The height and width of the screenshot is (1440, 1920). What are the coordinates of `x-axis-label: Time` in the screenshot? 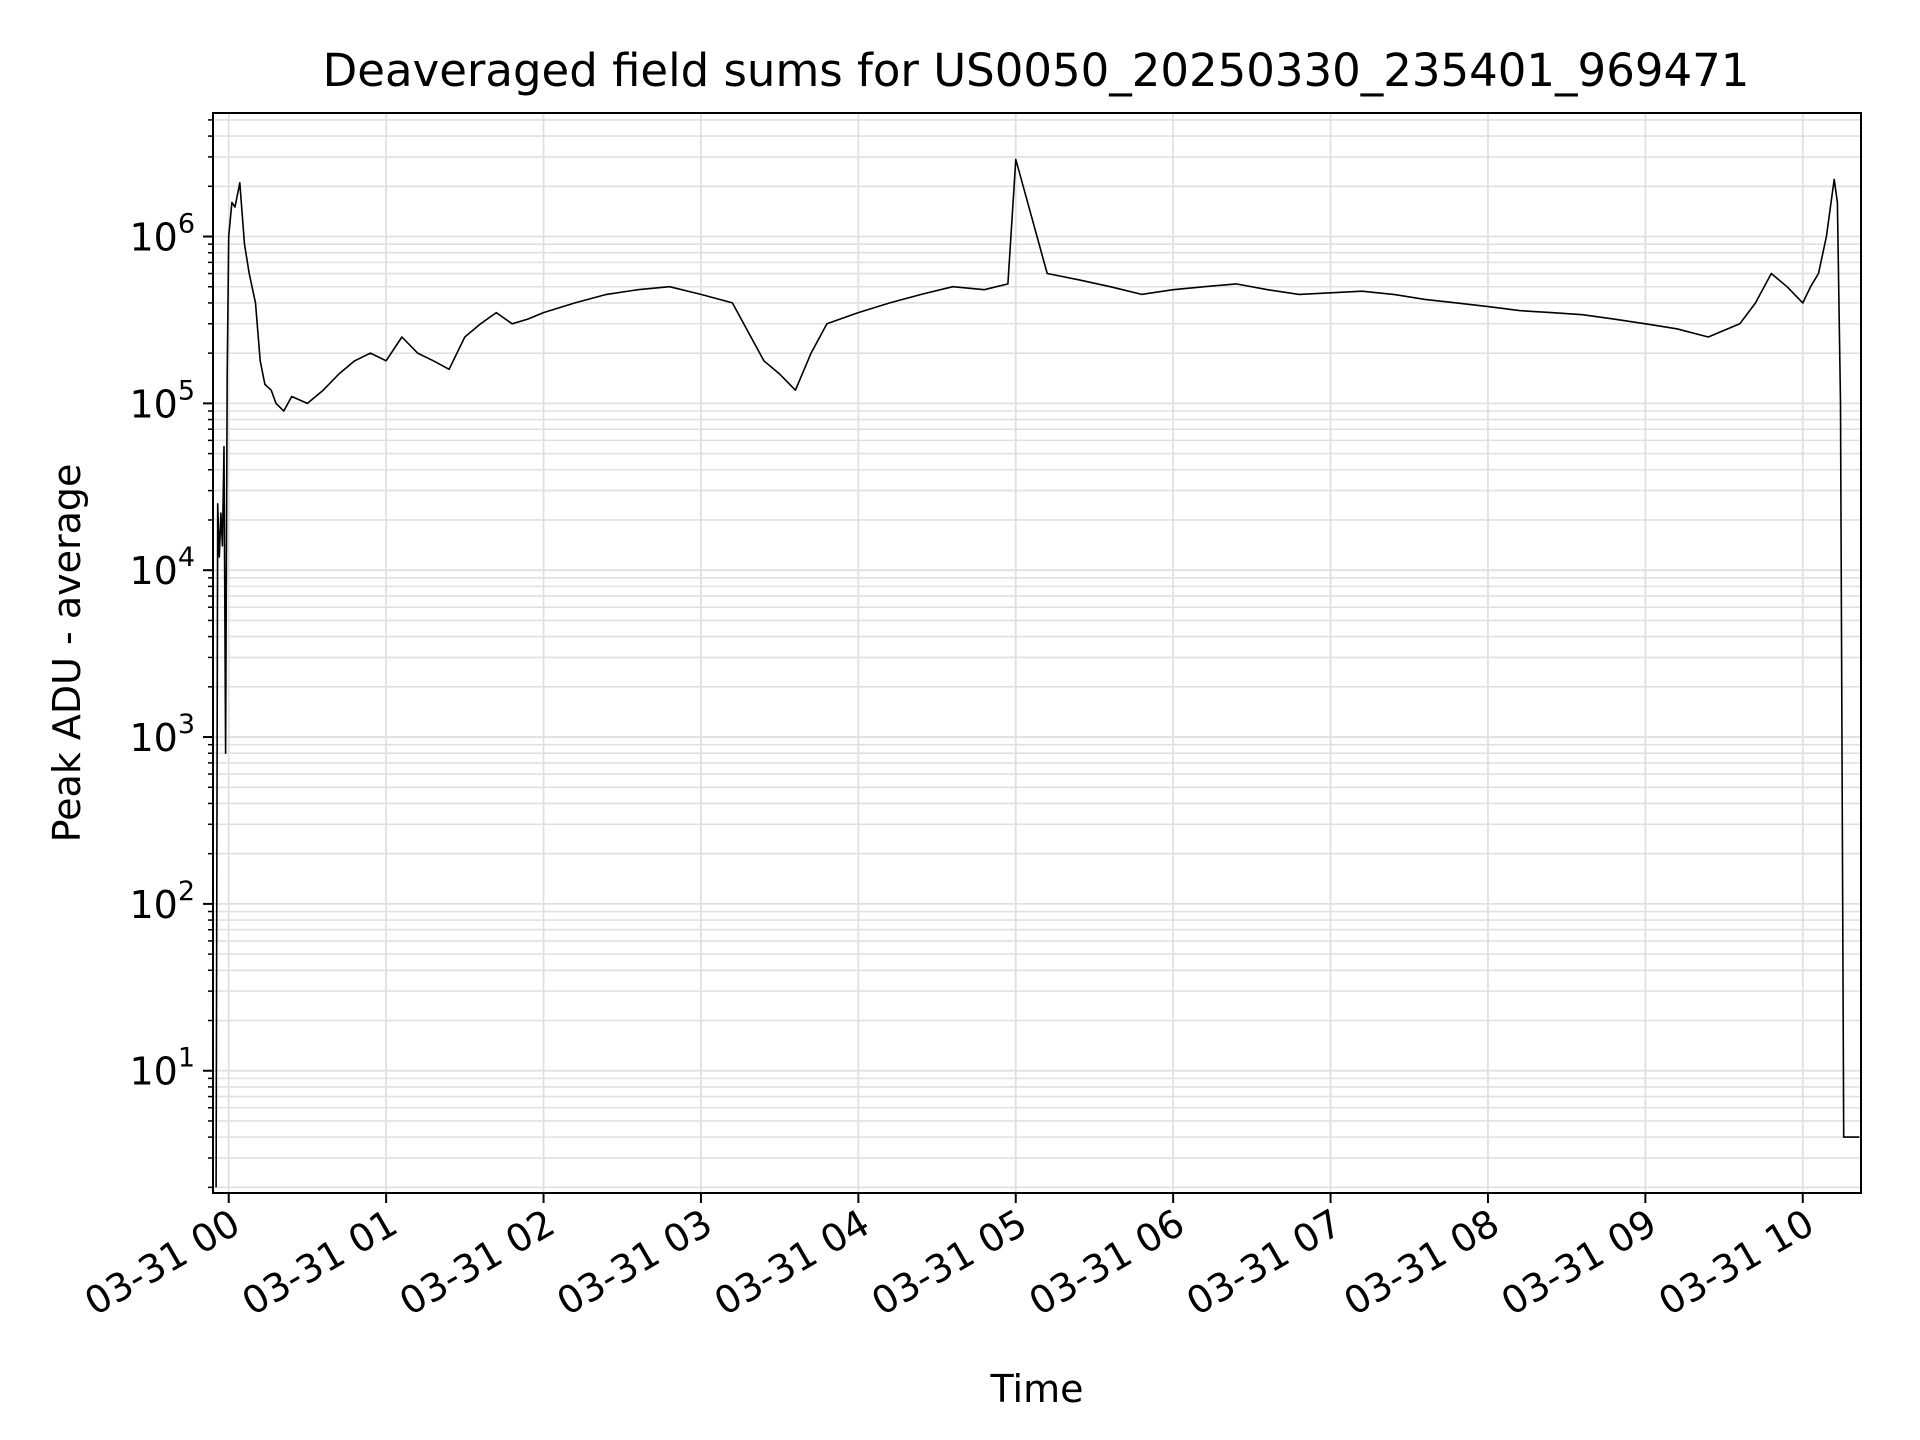 It's located at (1037, 1389).